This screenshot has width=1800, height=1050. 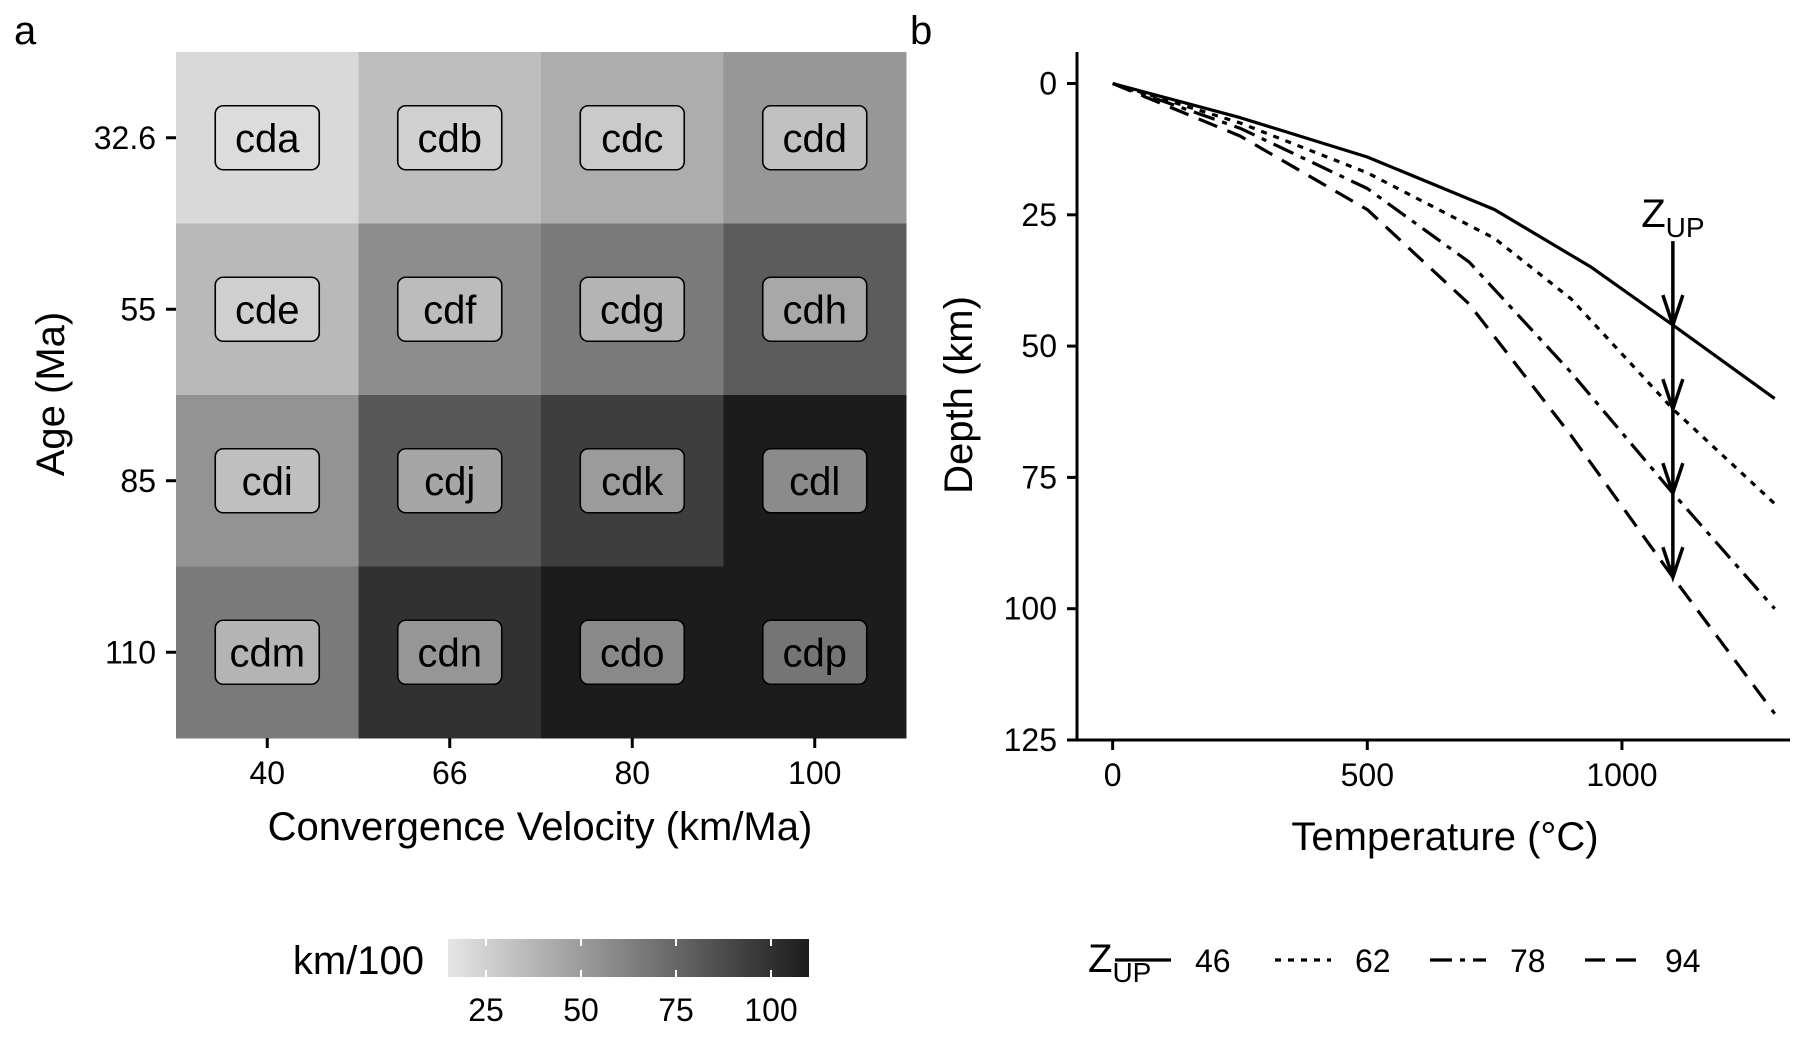 I want to click on heatmap-cell-label: cda, so click(x=267, y=139).